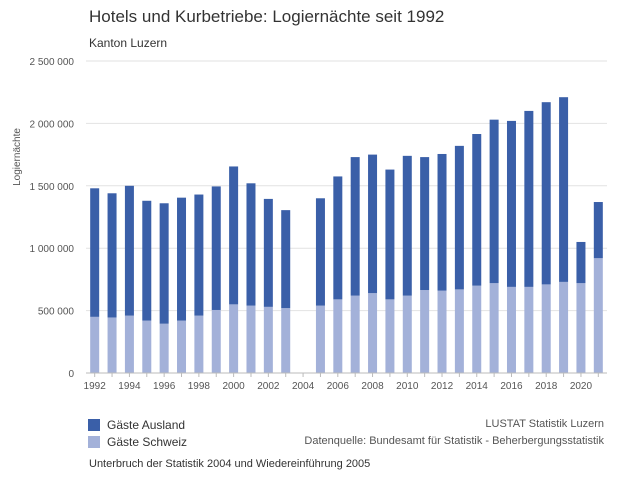 The width and height of the screenshot is (620, 484). I want to click on x-tick-label: 2020, so click(581, 386).